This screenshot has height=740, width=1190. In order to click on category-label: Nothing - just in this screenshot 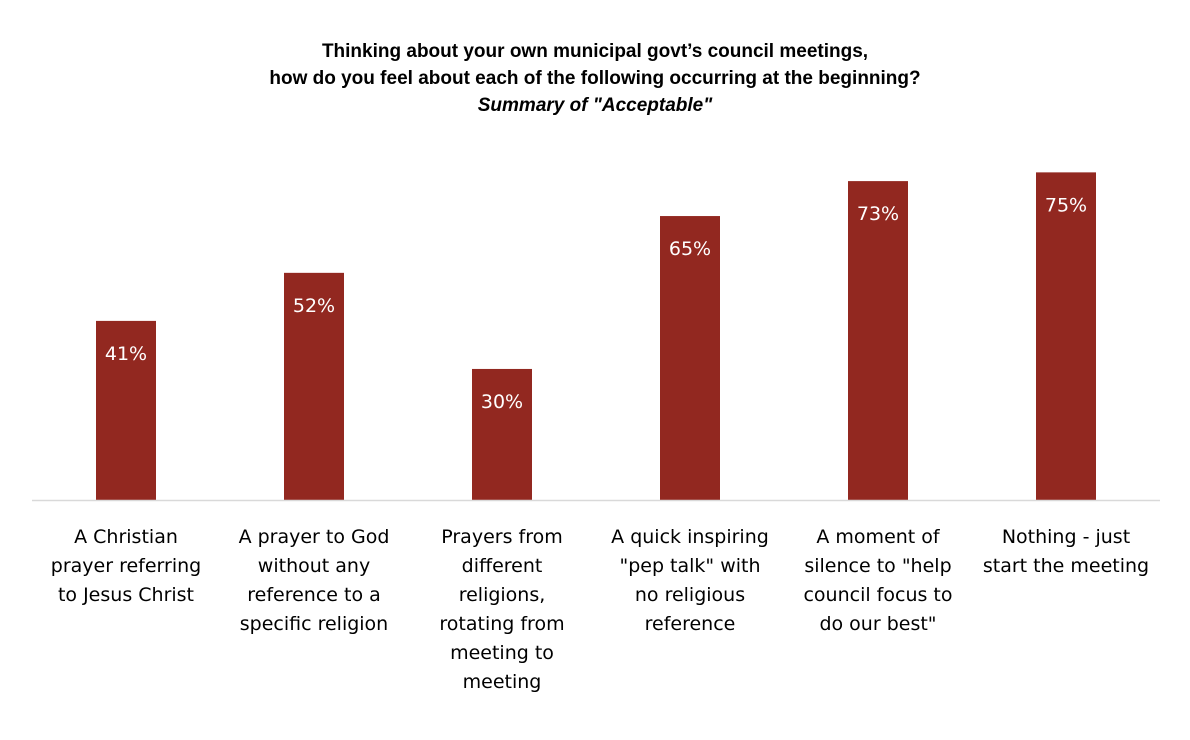, I will do `click(1066, 537)`.